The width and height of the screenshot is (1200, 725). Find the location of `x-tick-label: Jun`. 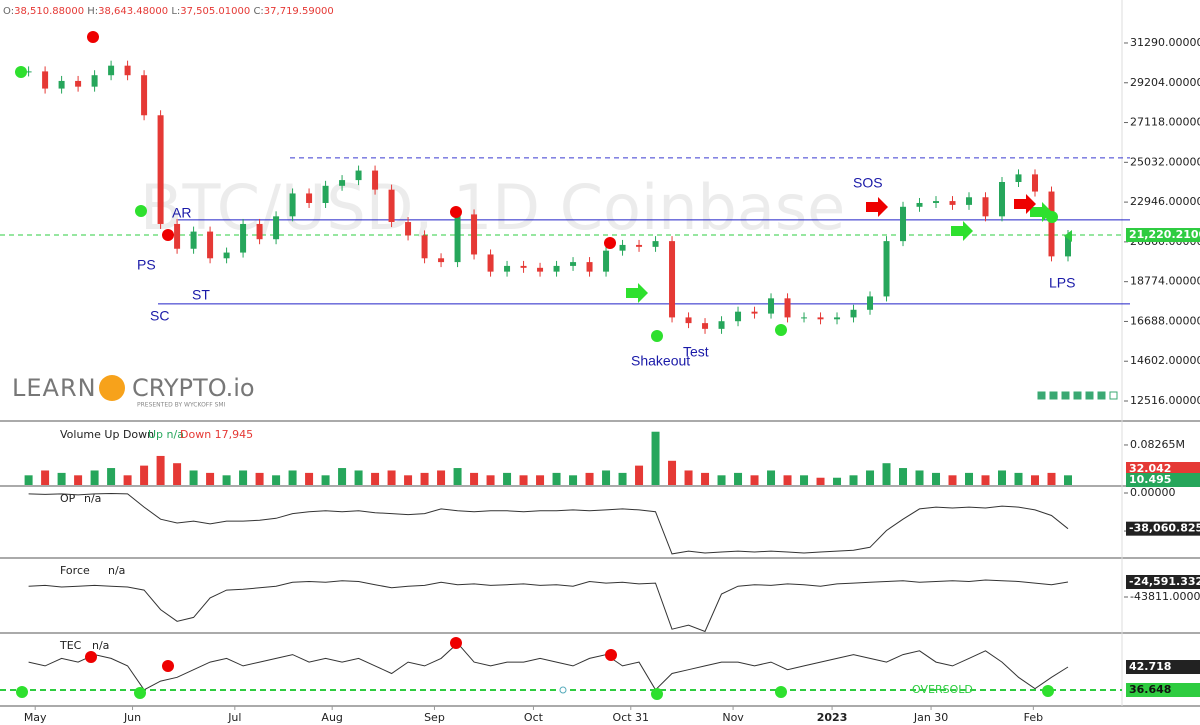

x-tick-label: Jun is located at coordinates (132, 717).